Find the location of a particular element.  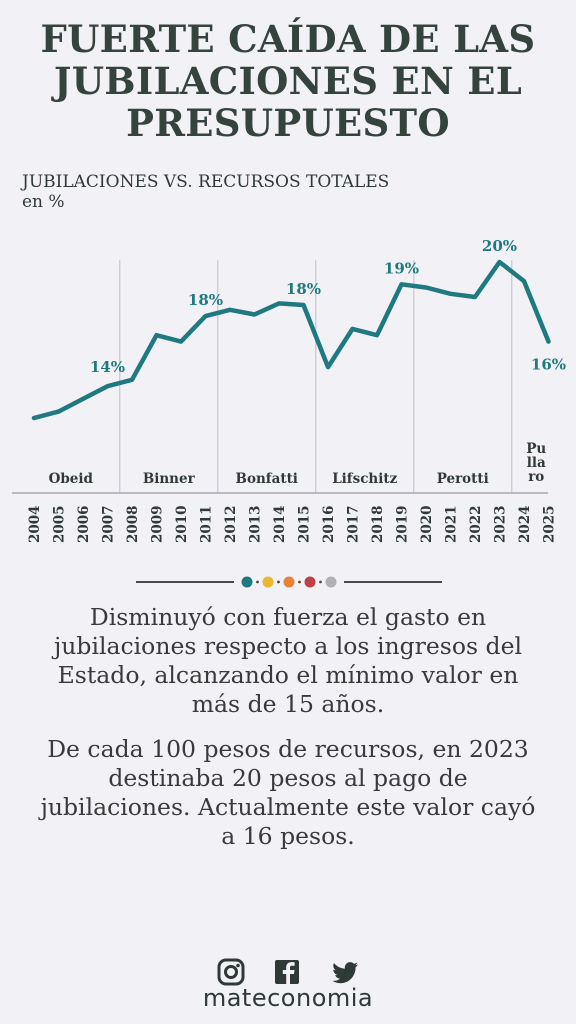

x-tick-label: 2020 is located at coordinates (427, 524).